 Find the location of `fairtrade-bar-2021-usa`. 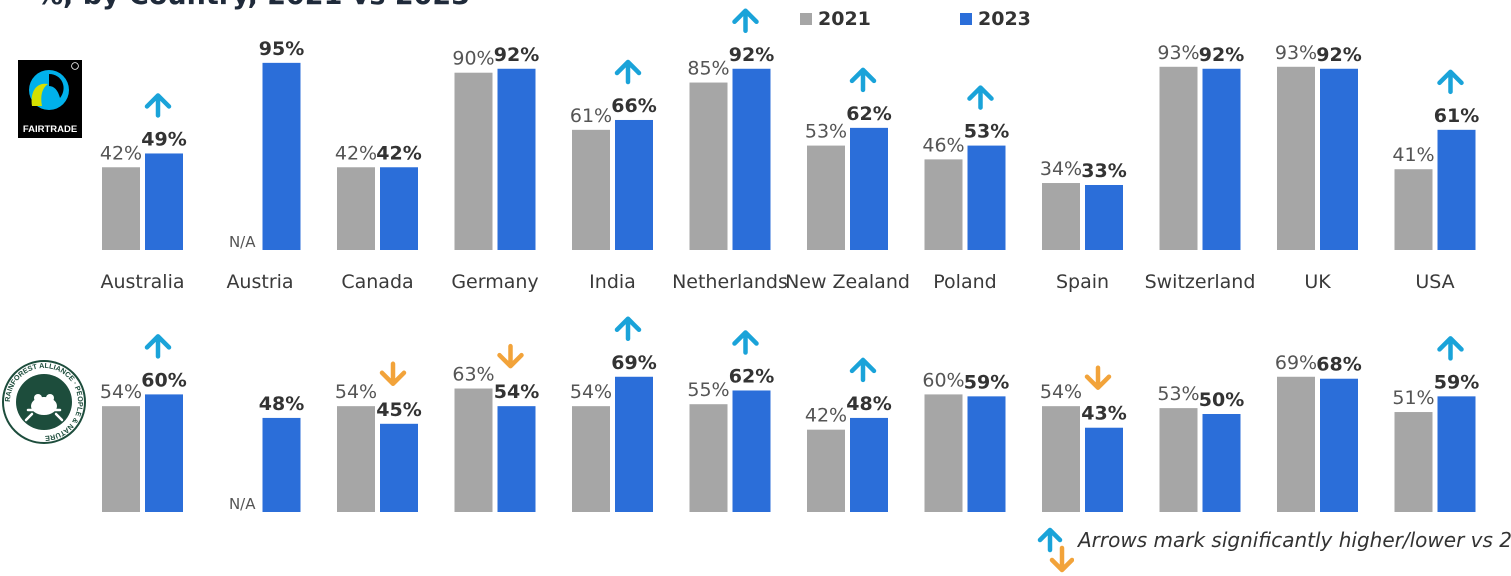

fairtrade-bar-2021-usa is located at coordinates (1413, 209).